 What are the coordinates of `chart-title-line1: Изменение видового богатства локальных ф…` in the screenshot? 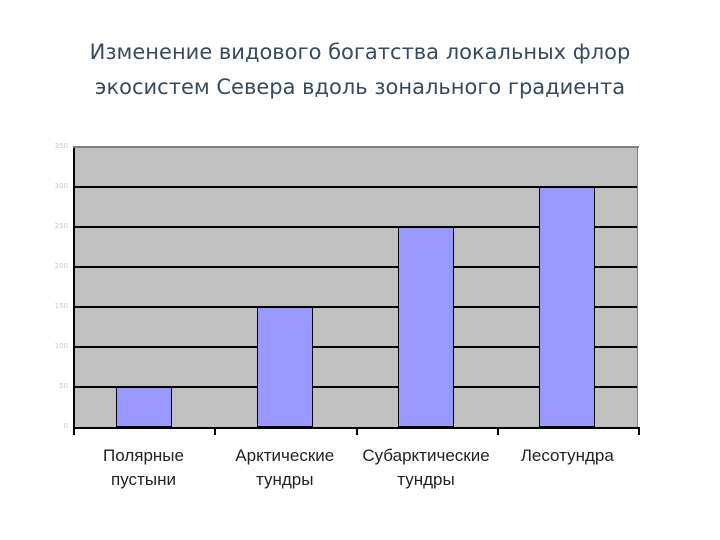 It's located at (360, 52).